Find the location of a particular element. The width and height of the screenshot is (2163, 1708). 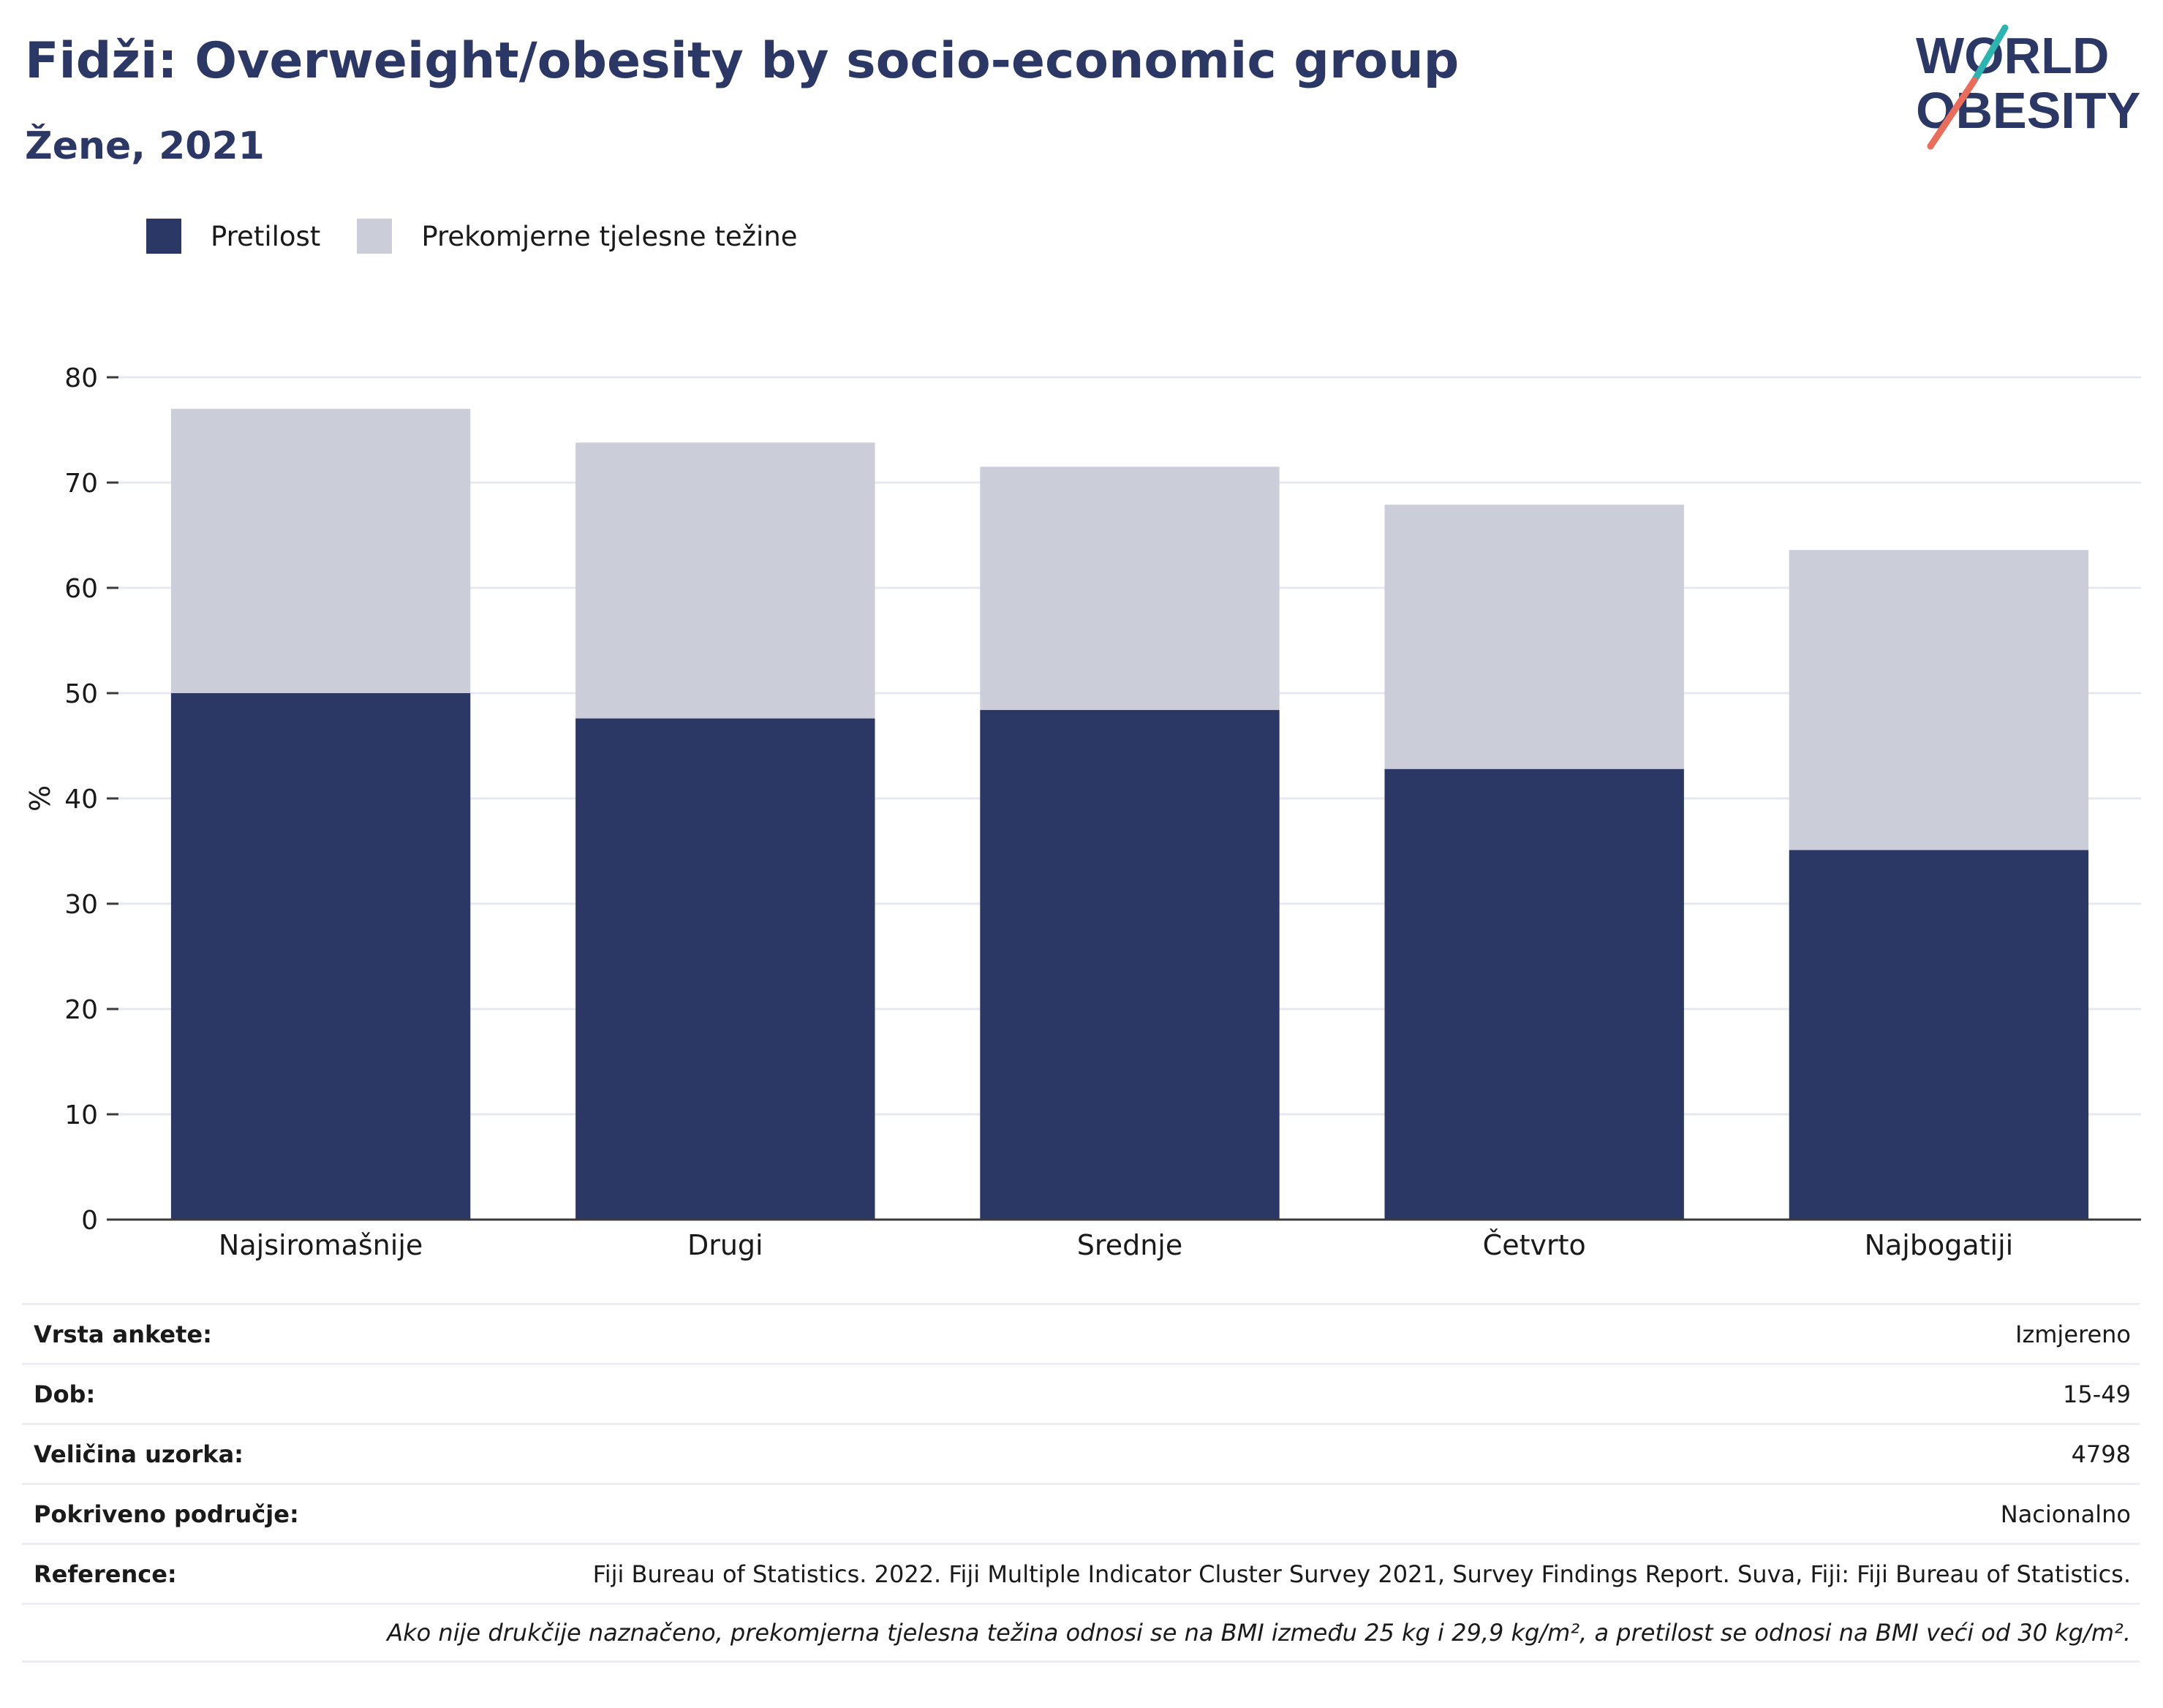

meta-label-reference: Reference: is located at coordinates (106, 1574).